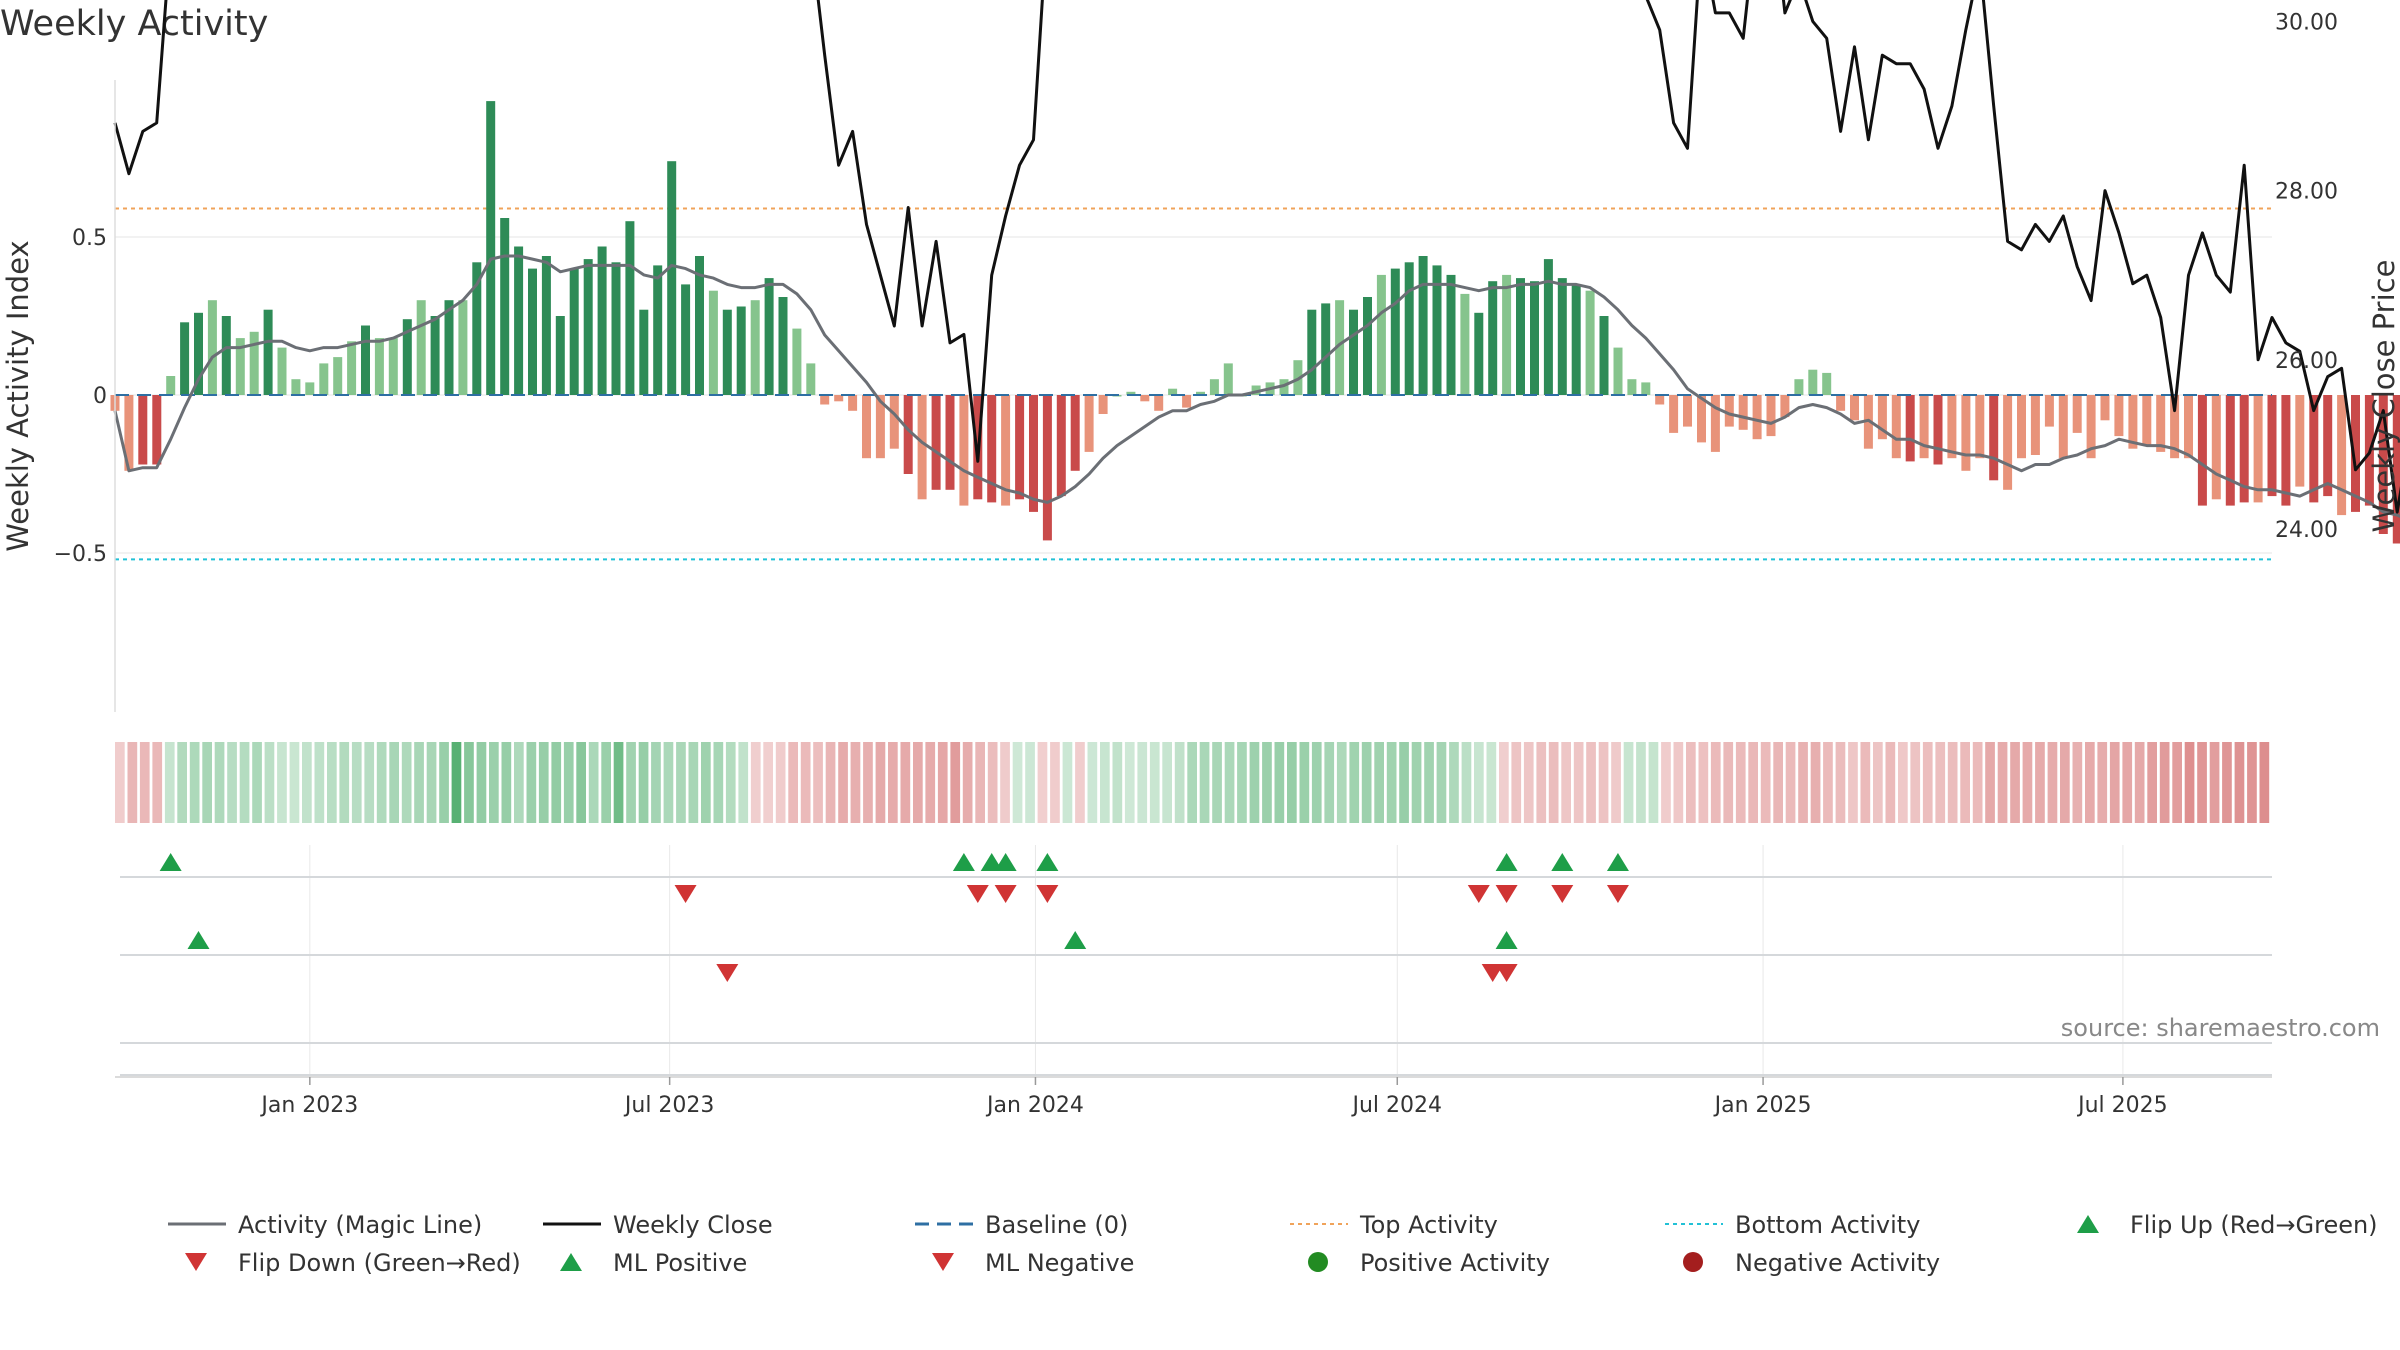 This screenshot has height=1350, width=2400. I want to click on legend-label-6: Flip Down (Green→Red), so click(379, 1263).